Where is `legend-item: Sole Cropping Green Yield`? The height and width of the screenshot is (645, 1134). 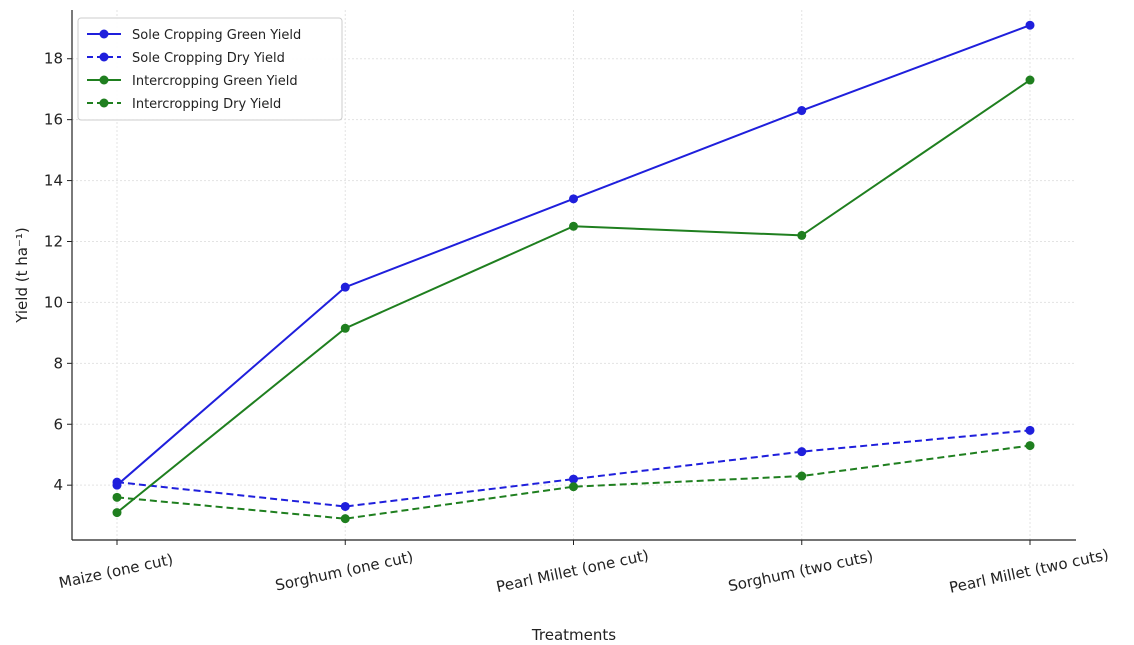 legend-item: Sole Cropping Green Yield is located at coordinates (194, 35).